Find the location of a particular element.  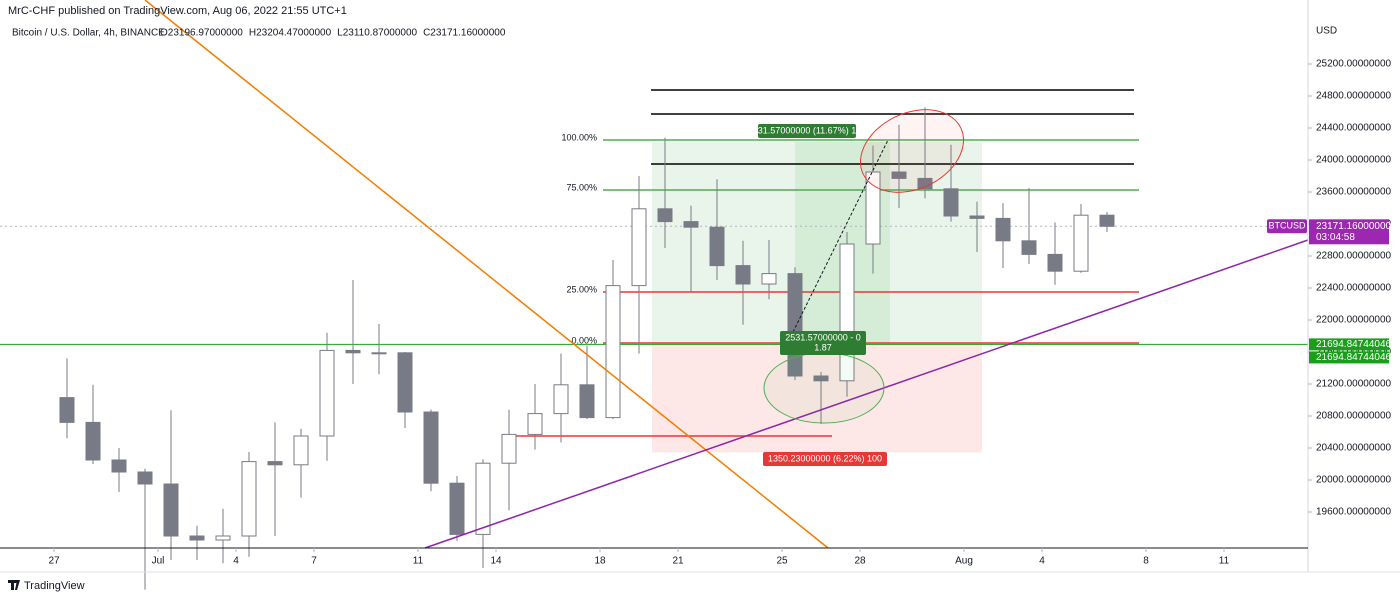

price-tag is located at coordinates (1349, 232).